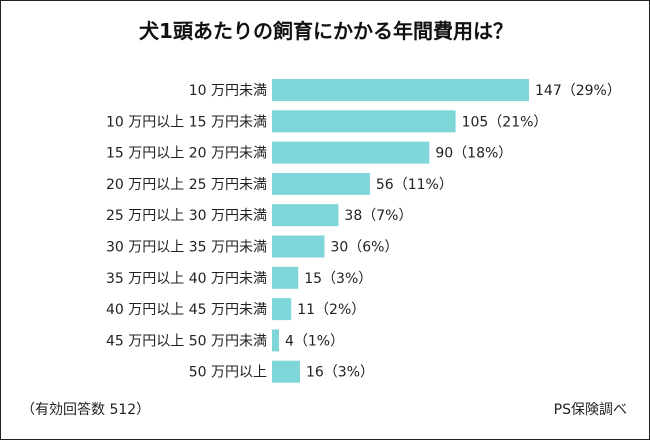  What do you see at coordinates (505, 122) in the screenshot?
I see `value-label: 105（21%）` at bounding box center [505, 122].